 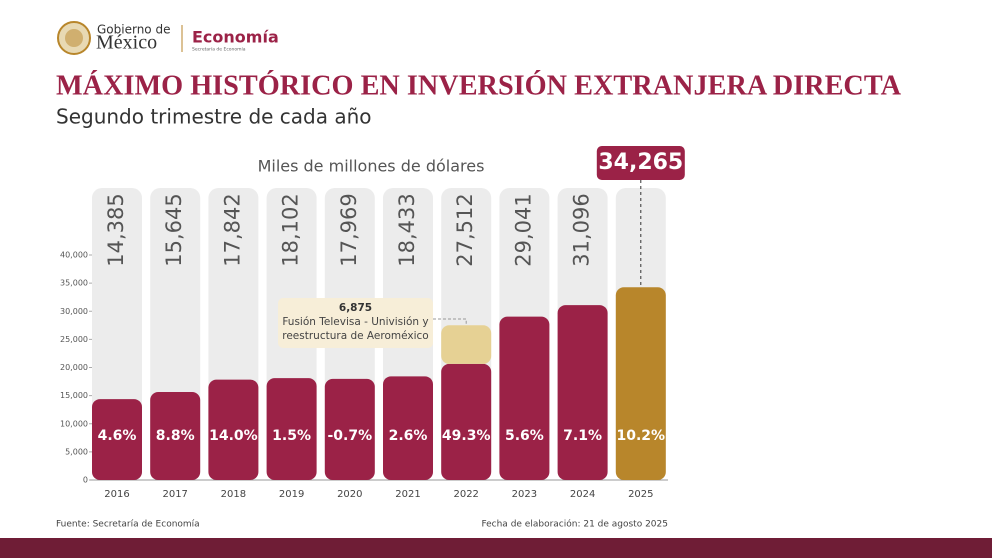 I want to click on growth-label: 7.1%, so click(x=582, y=436).